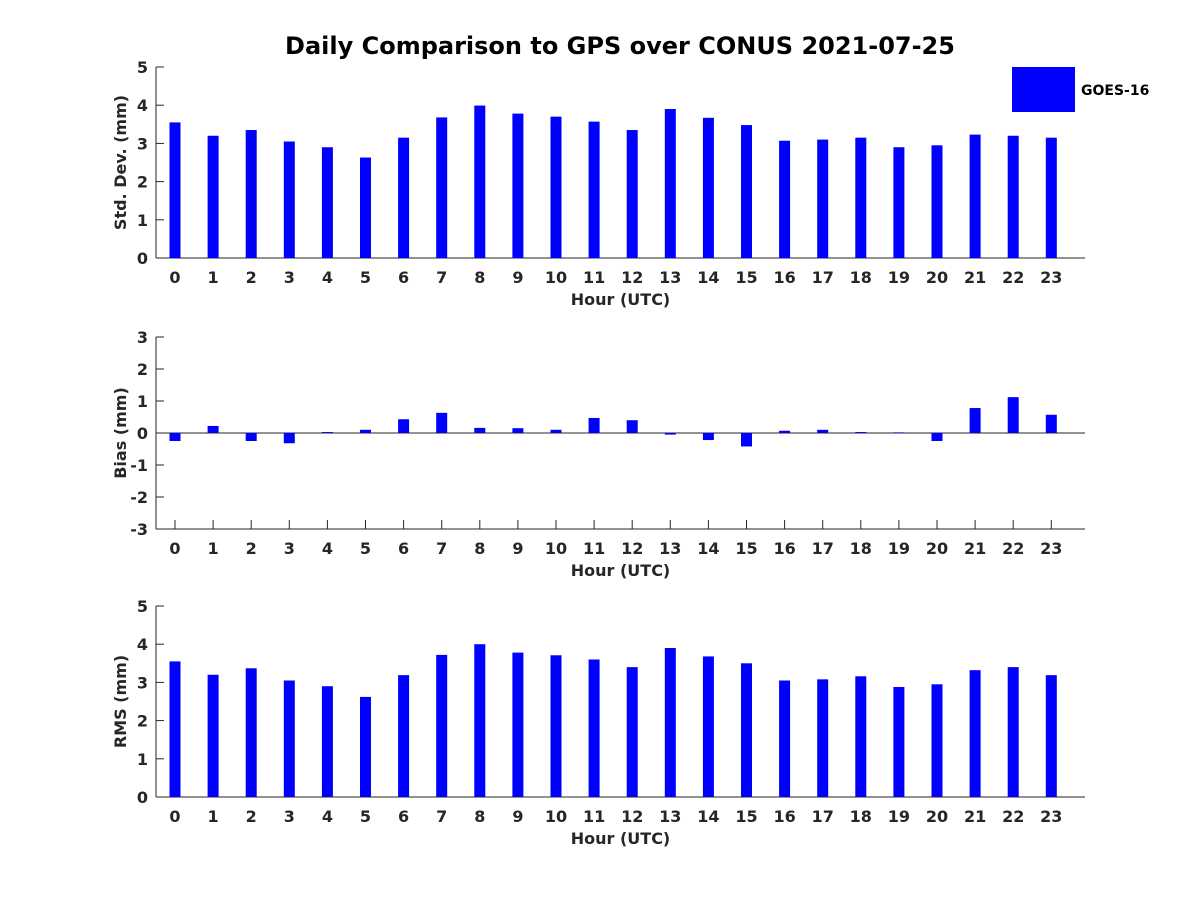  What do you see at coordinates (1043, 89) in the screenshot?
I see `legend-swatch` at bounding box center [1043, 89].